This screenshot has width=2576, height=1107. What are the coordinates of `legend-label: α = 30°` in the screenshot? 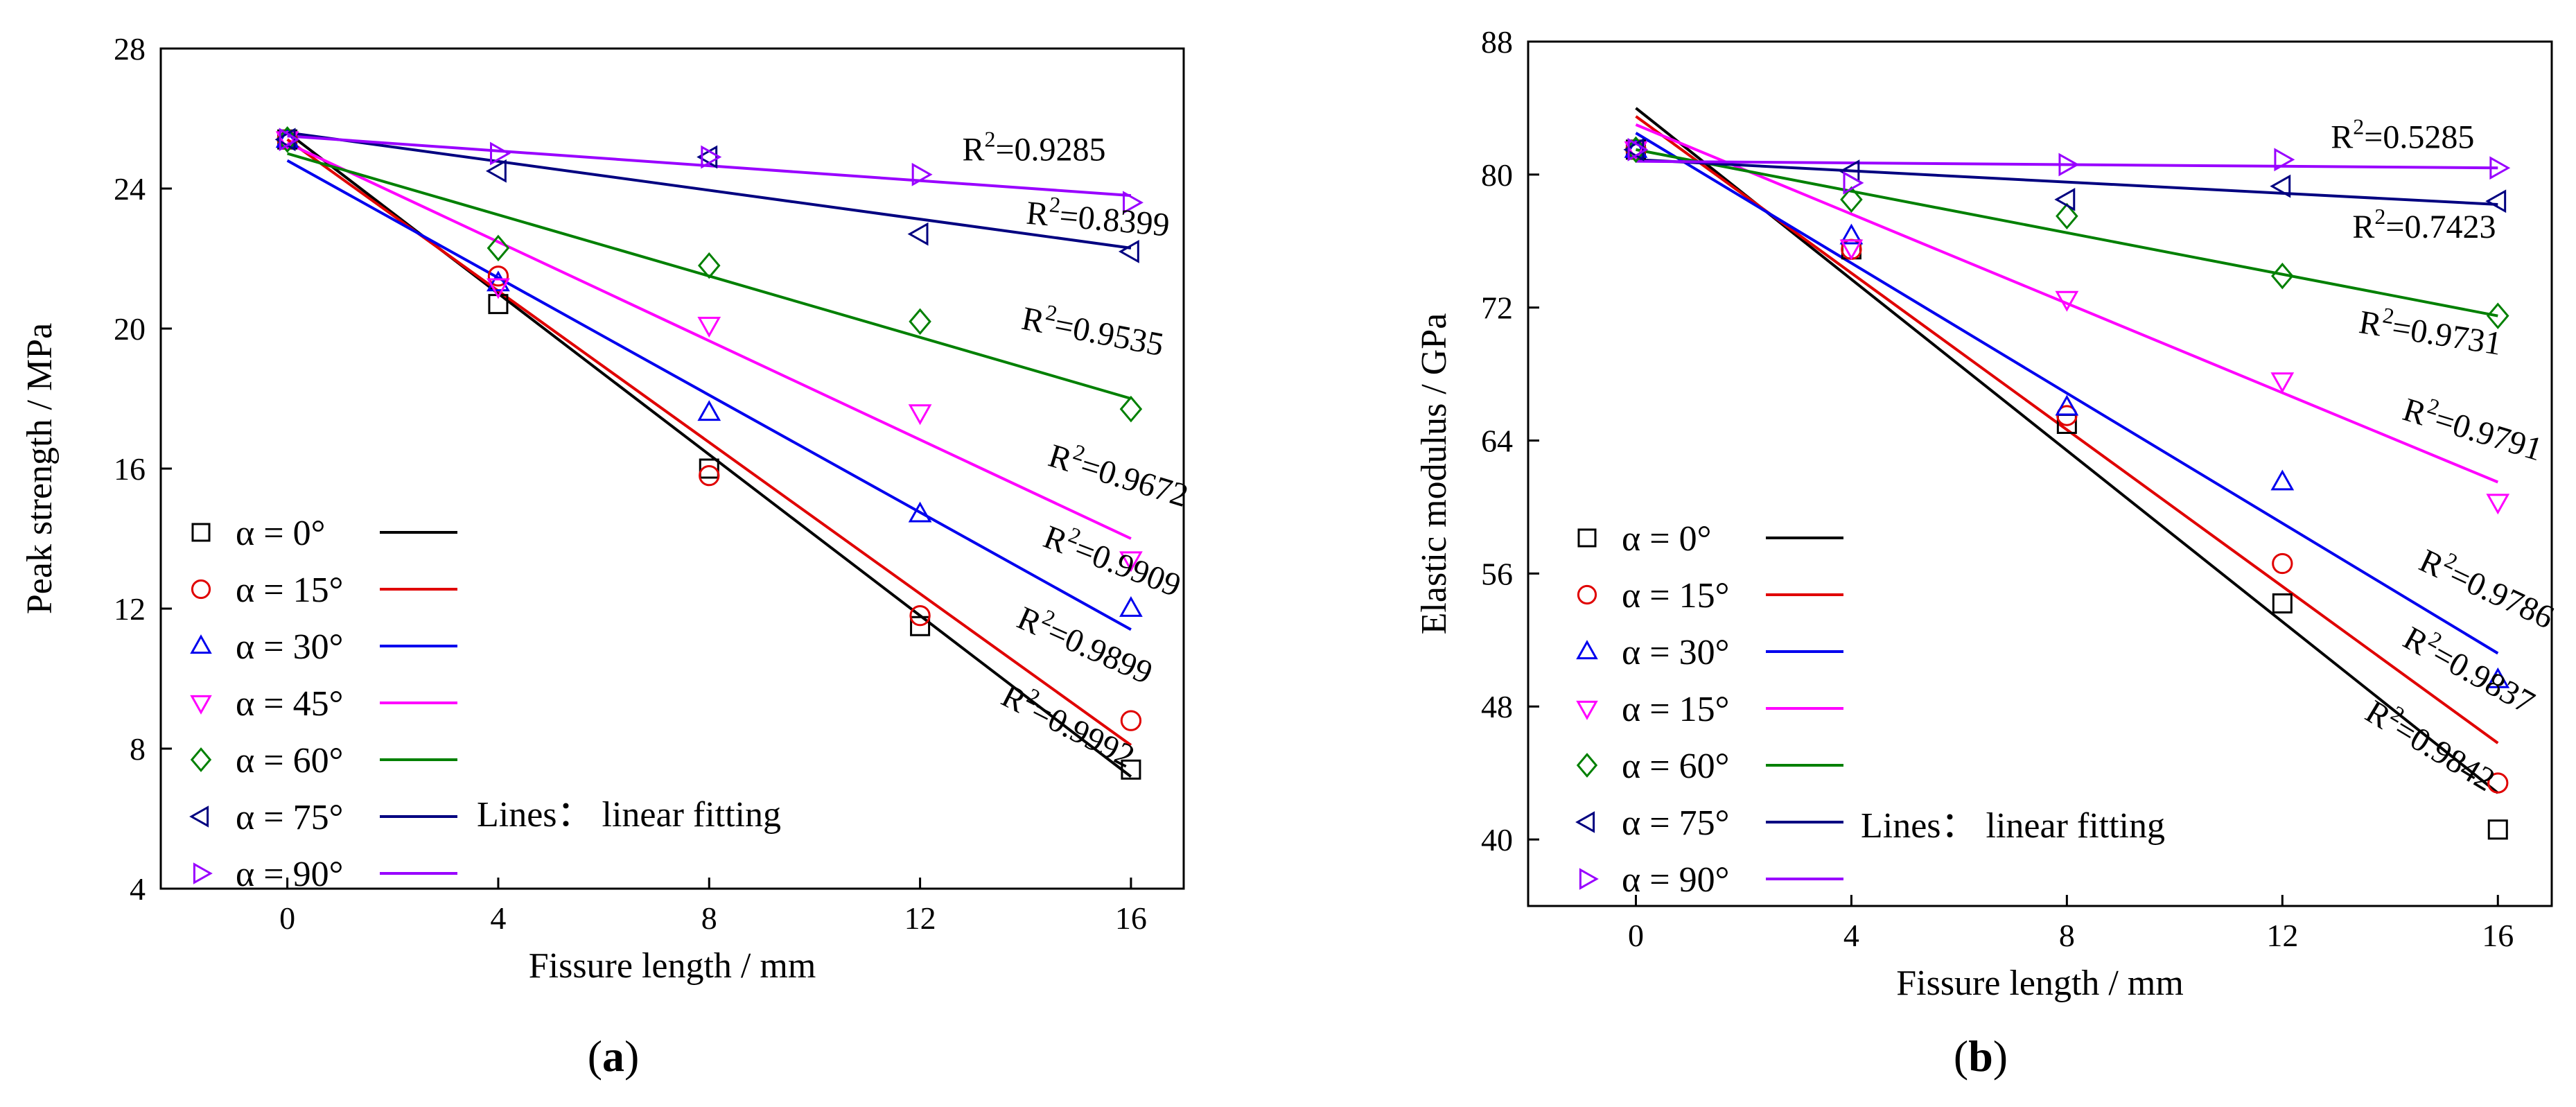 It's located at (289, 647).